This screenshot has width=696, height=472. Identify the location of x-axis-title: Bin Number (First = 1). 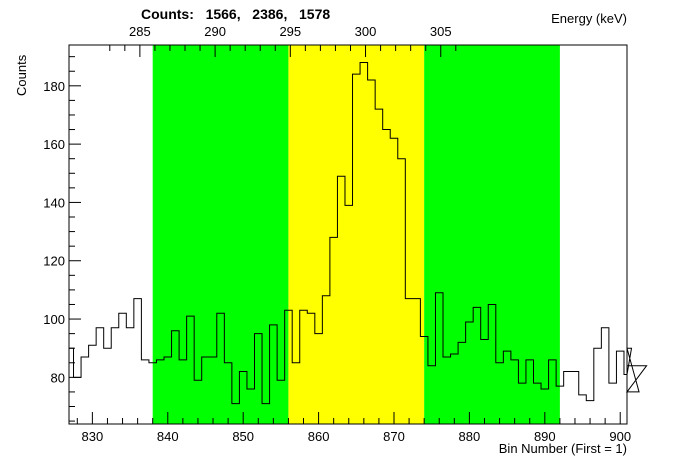
(562, 448).